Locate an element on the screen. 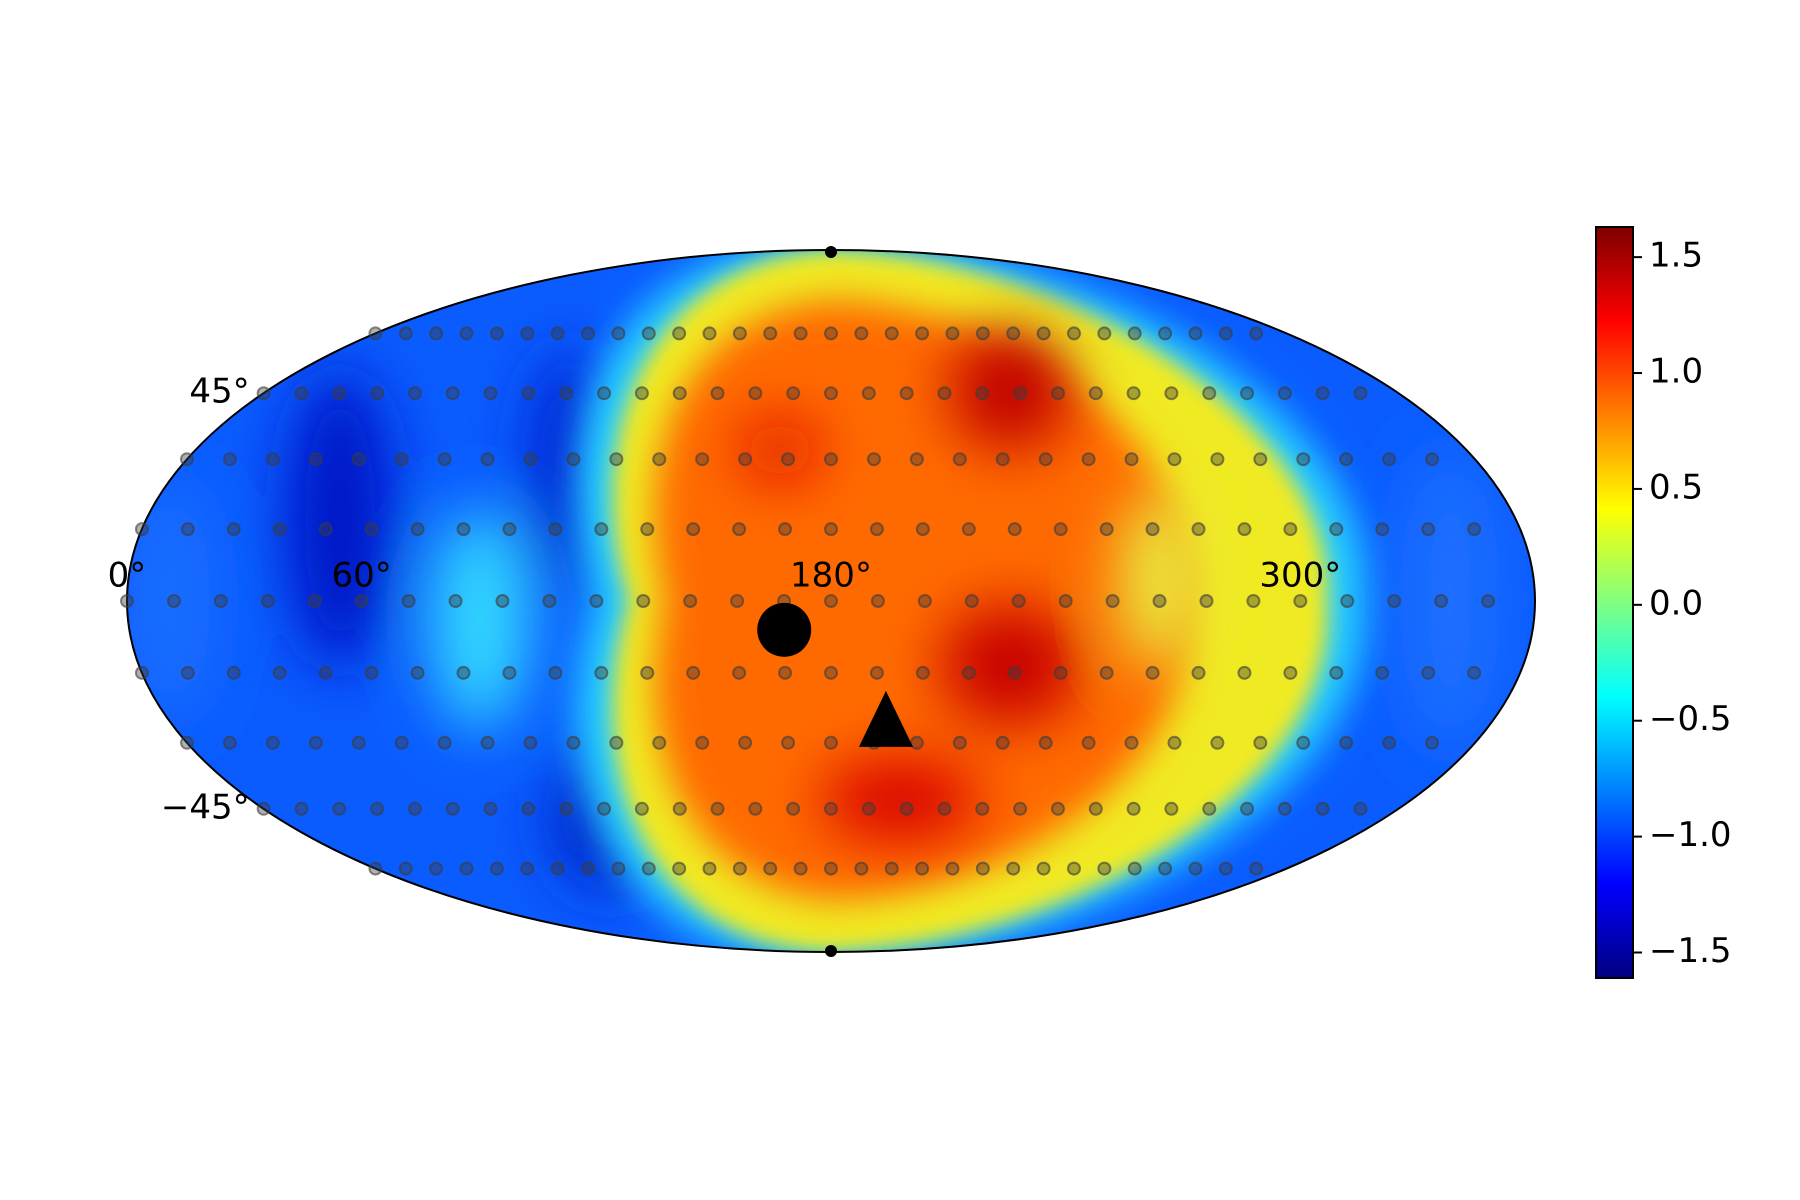  colorbar-tick-label: 1.0 is located at coordinates (1676, 372).